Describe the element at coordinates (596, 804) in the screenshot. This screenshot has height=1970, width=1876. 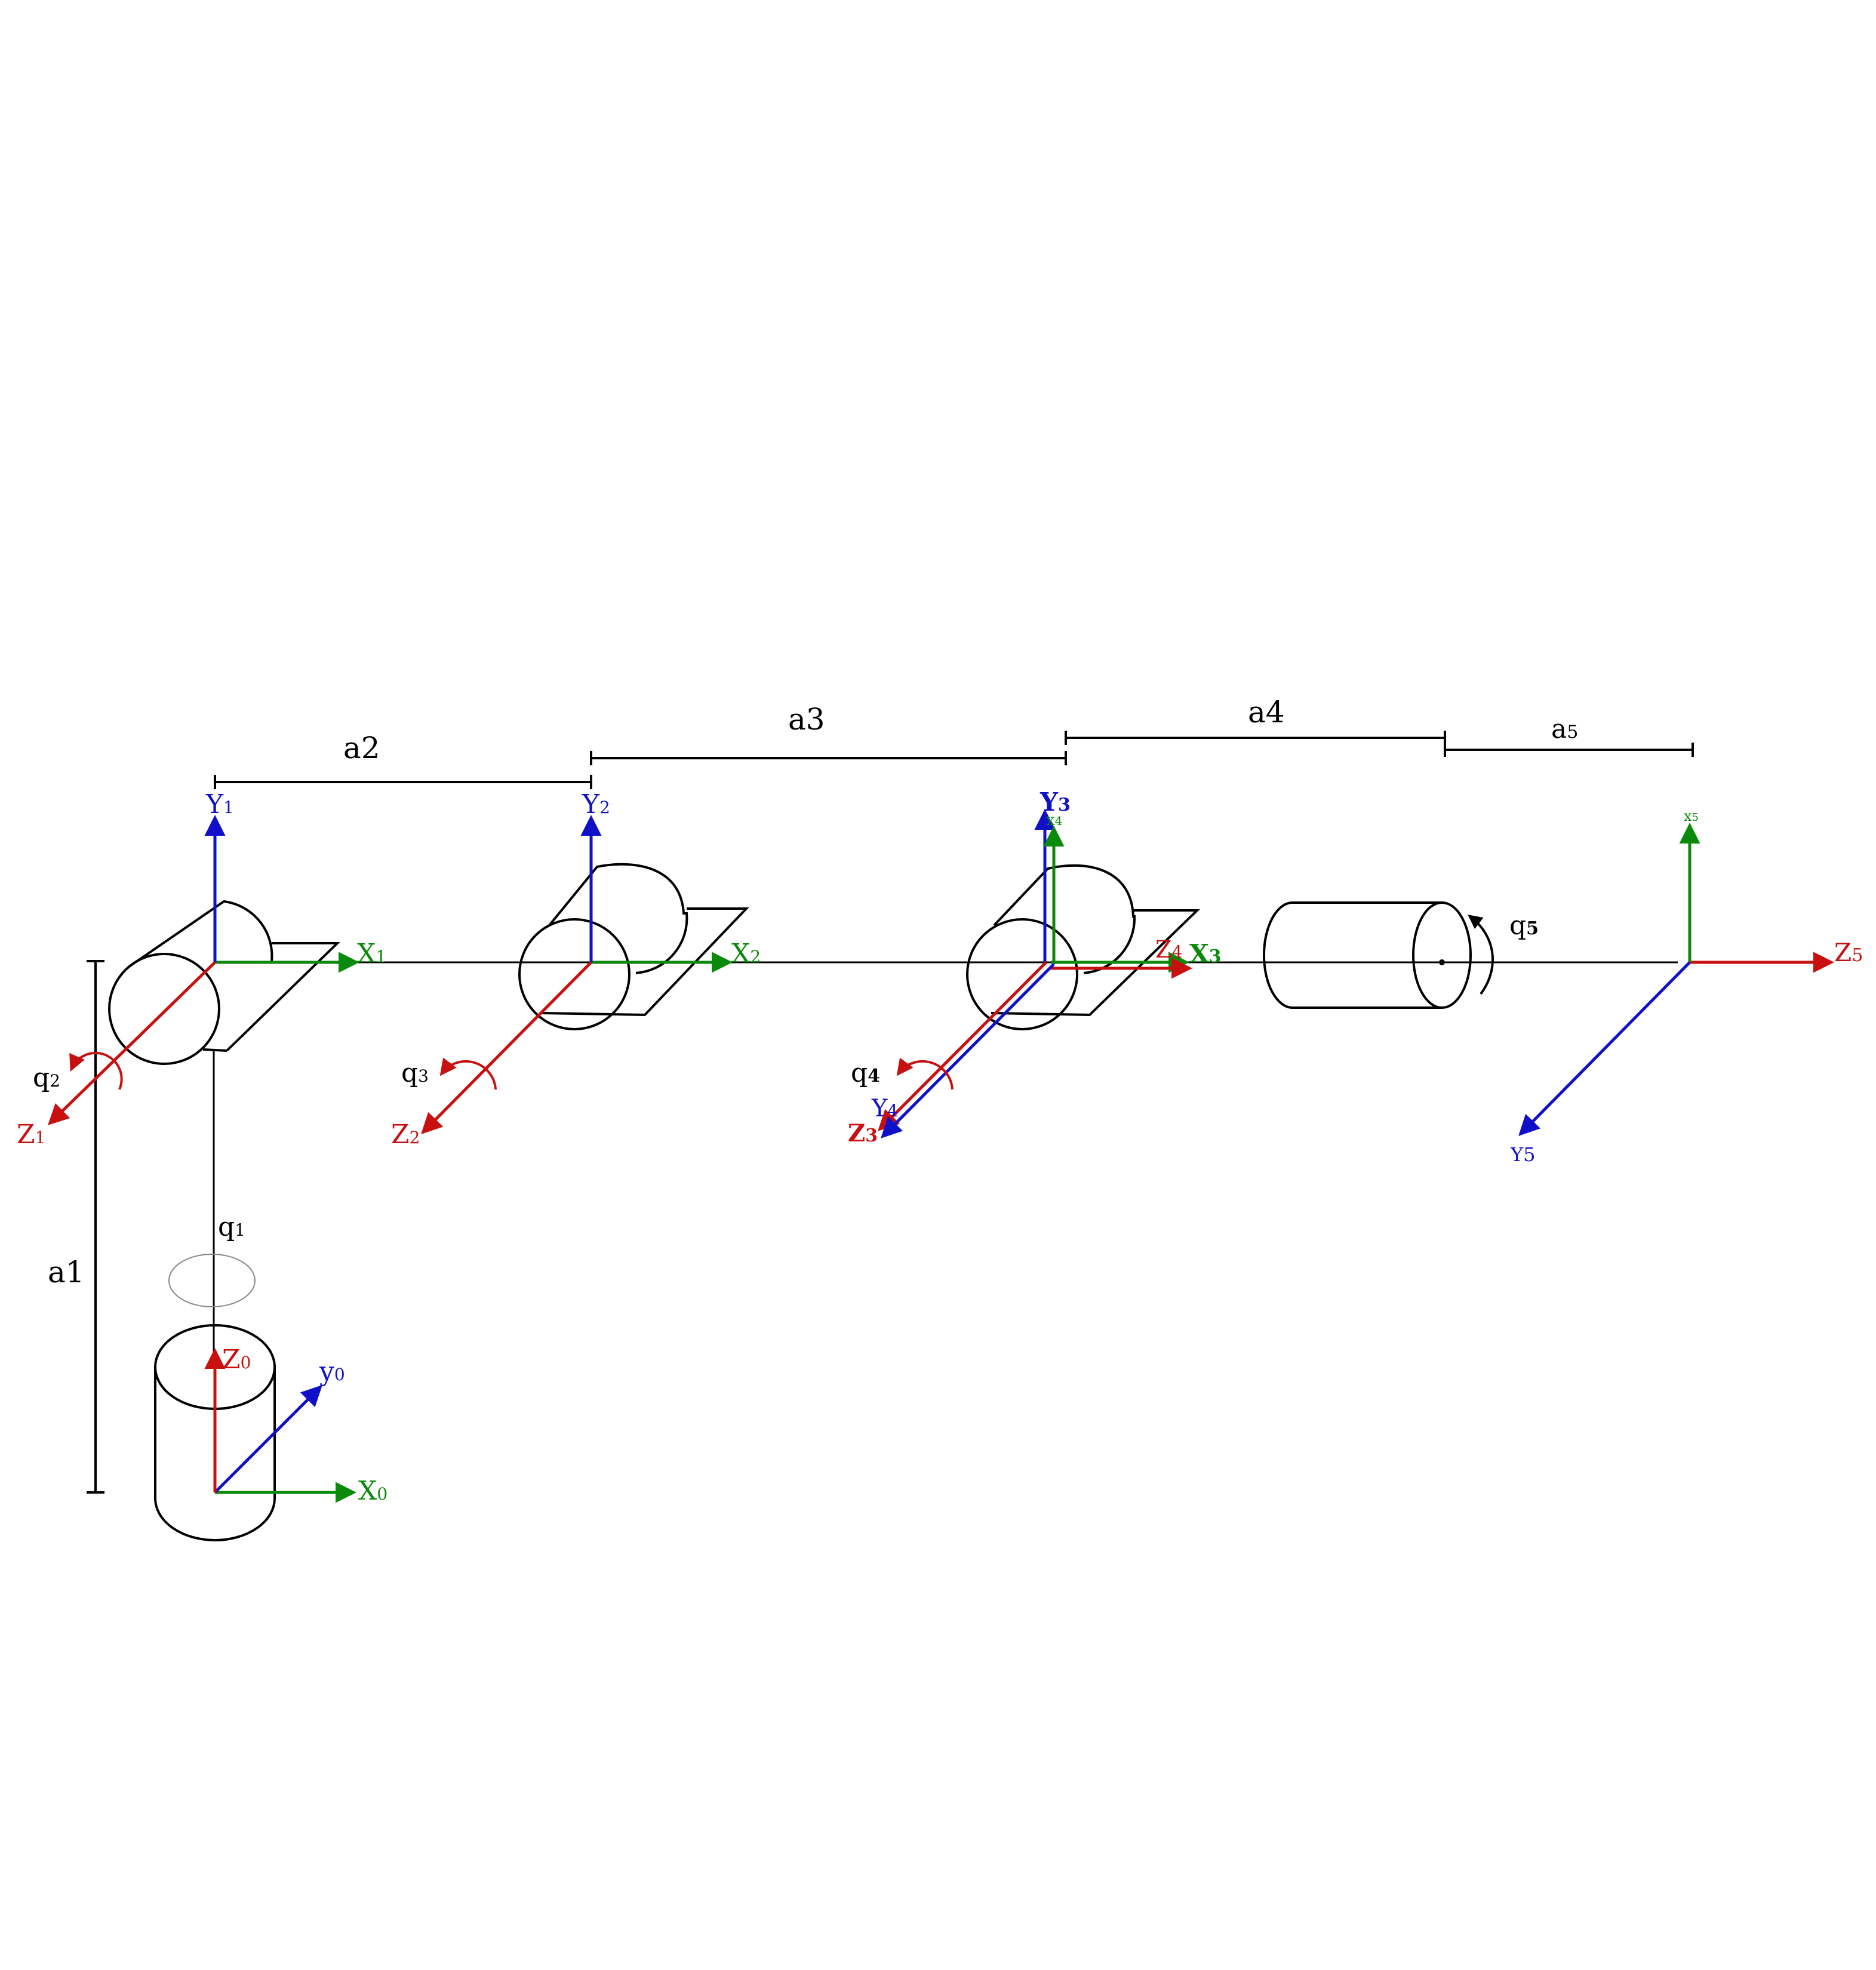
I see `frame-2-y-label: Y2` at that location.